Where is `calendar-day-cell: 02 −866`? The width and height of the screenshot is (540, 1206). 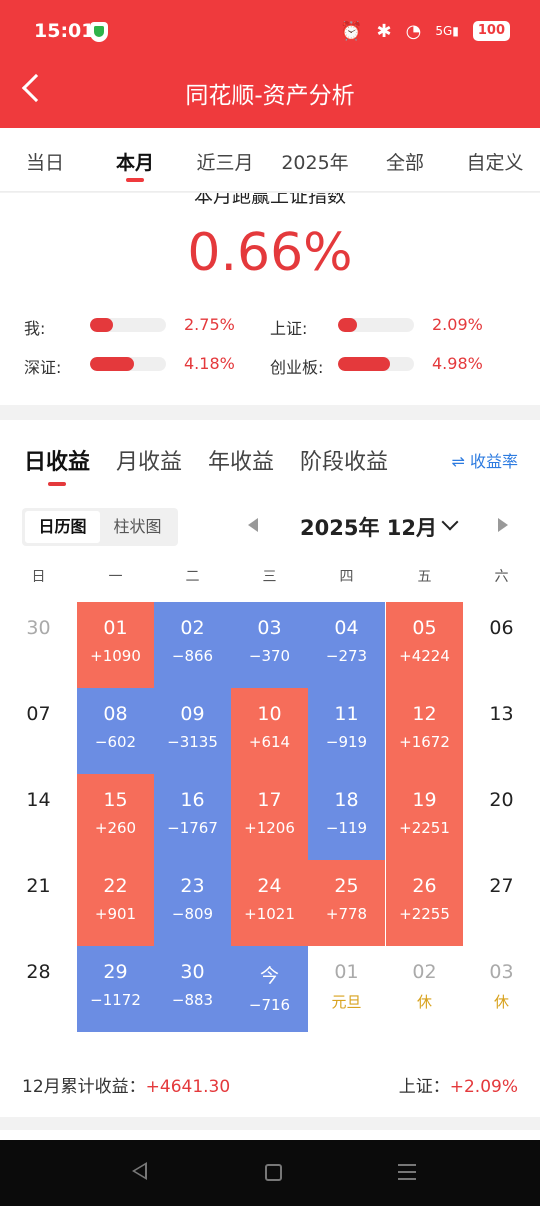 calendar-day-cell: 02 −866 is located at coordinates (192, 645).